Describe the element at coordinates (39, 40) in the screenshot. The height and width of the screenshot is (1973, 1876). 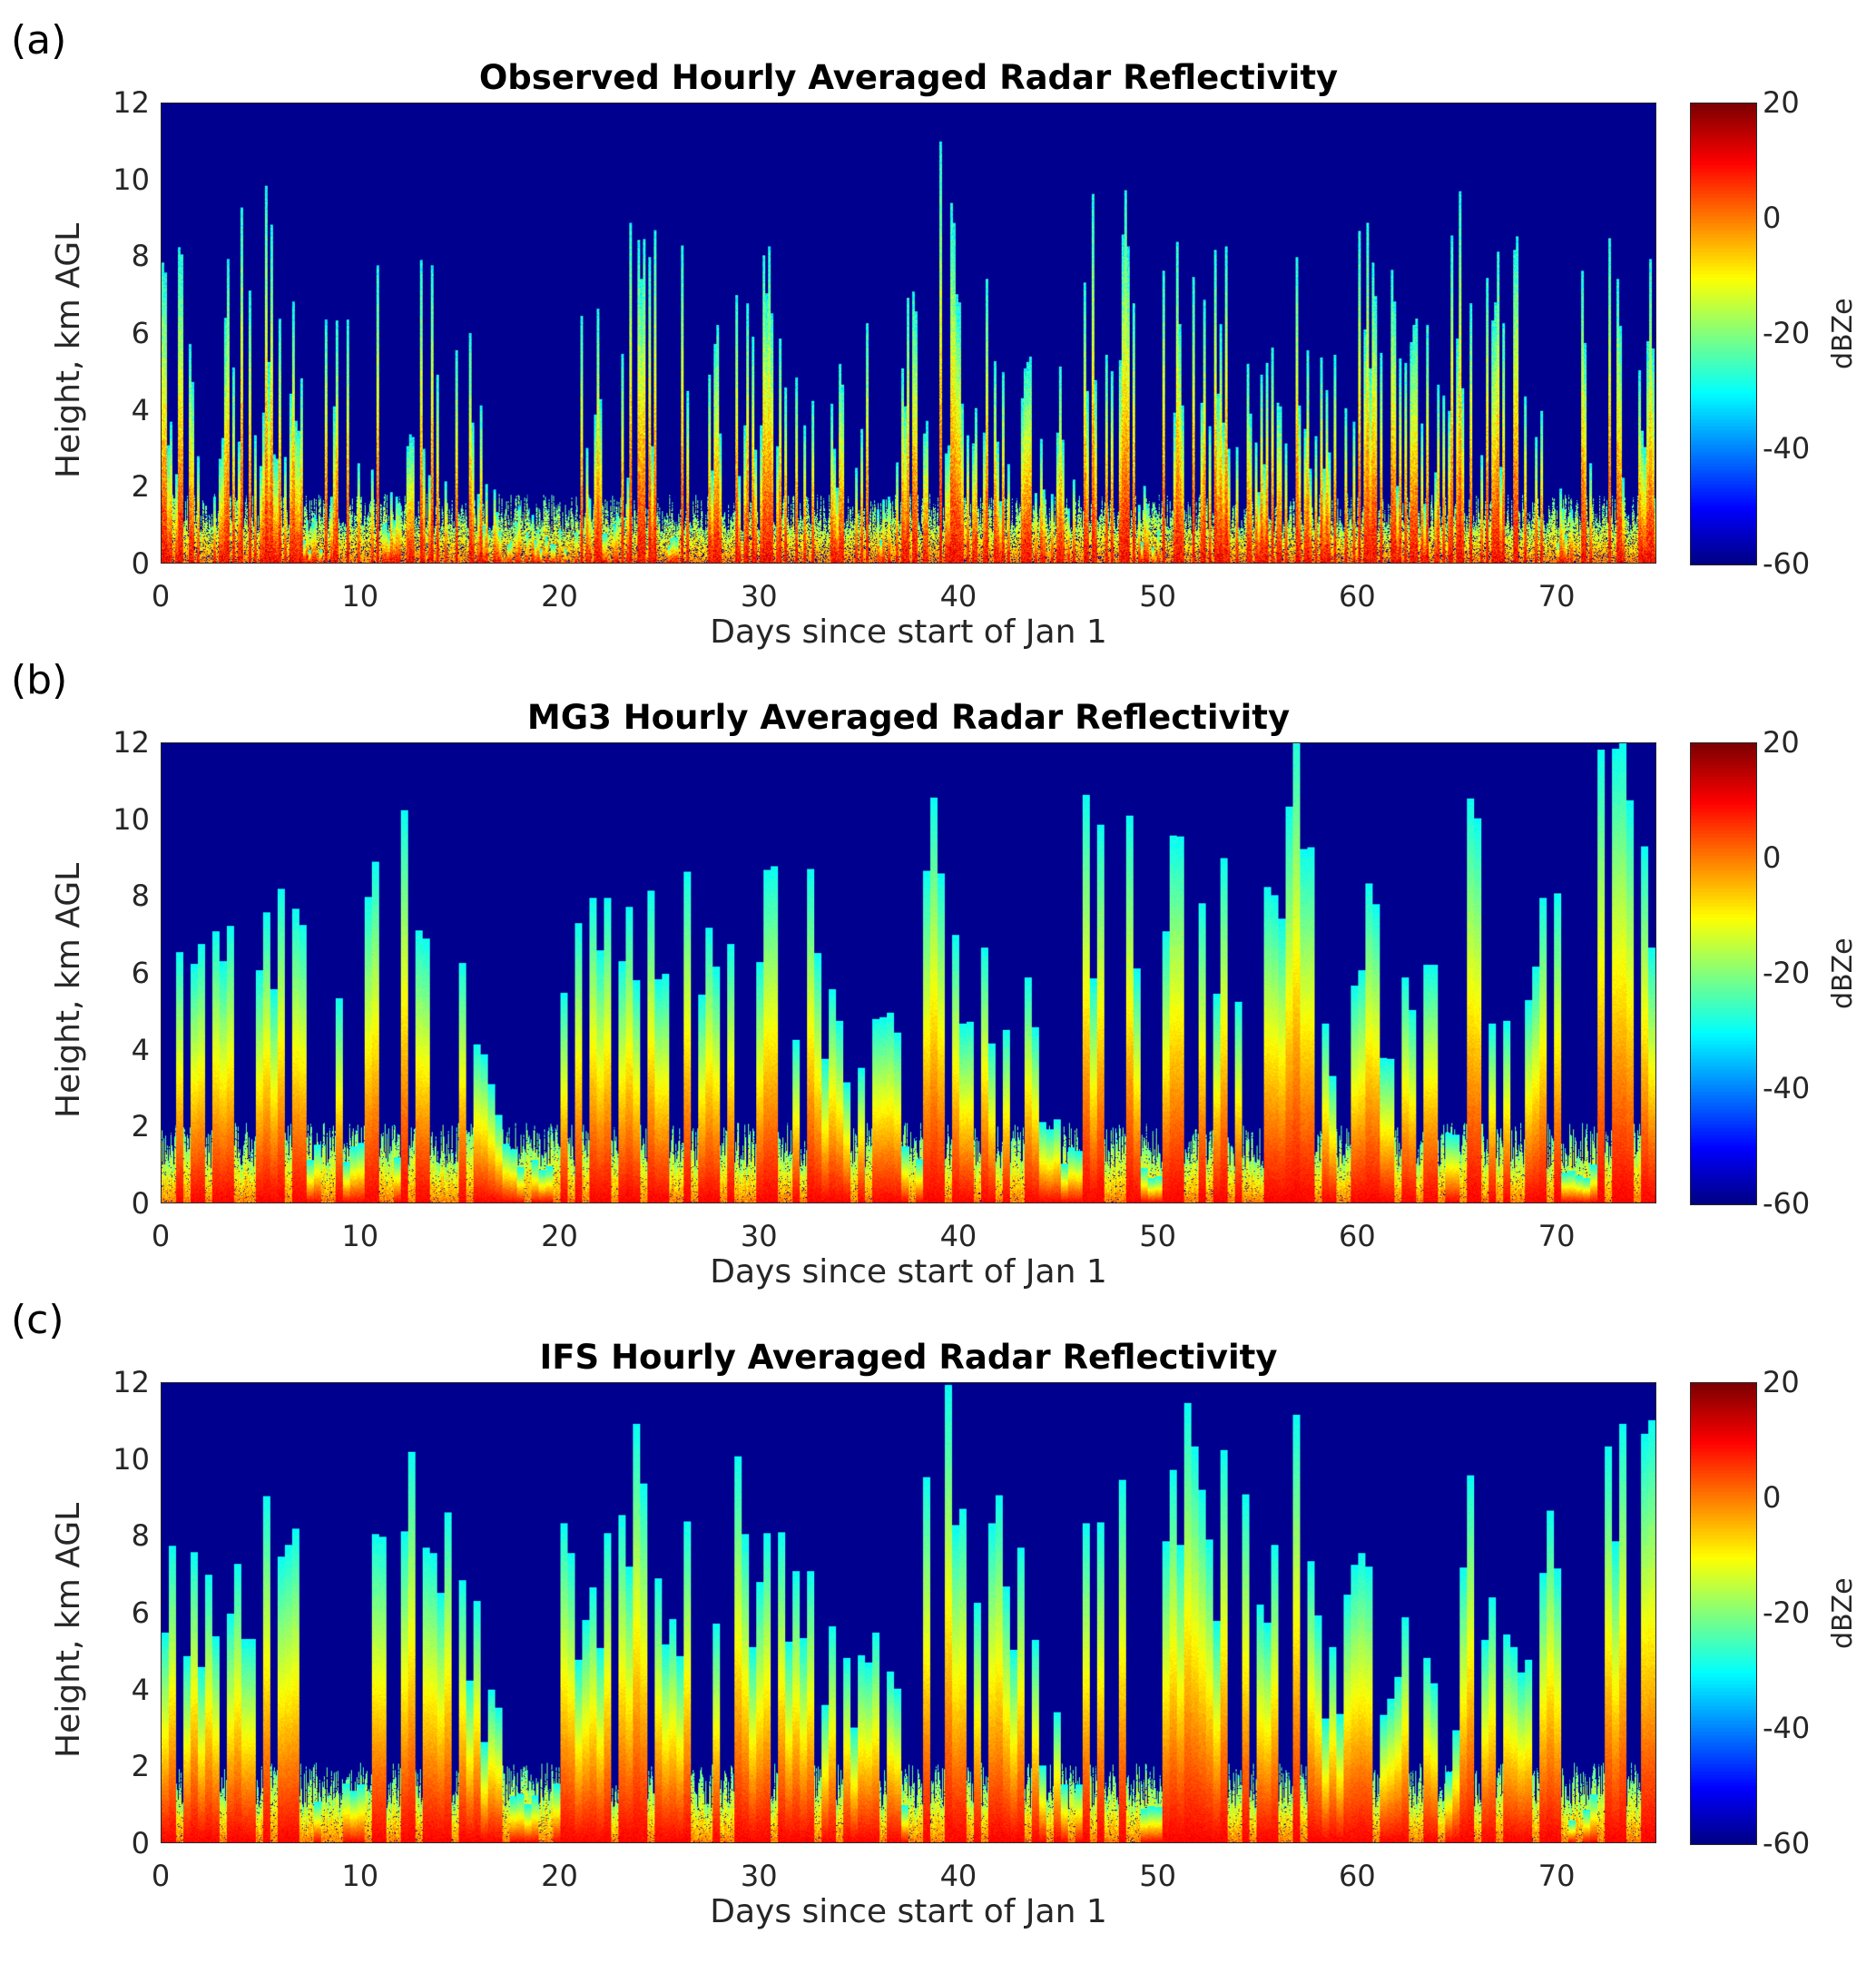
I see `panel-label: (a)` at that location.